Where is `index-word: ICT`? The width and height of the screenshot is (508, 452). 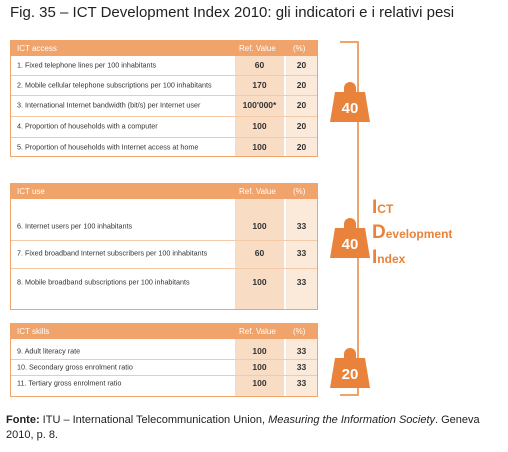
index-word: ICT is located at coordinates (383, 207).